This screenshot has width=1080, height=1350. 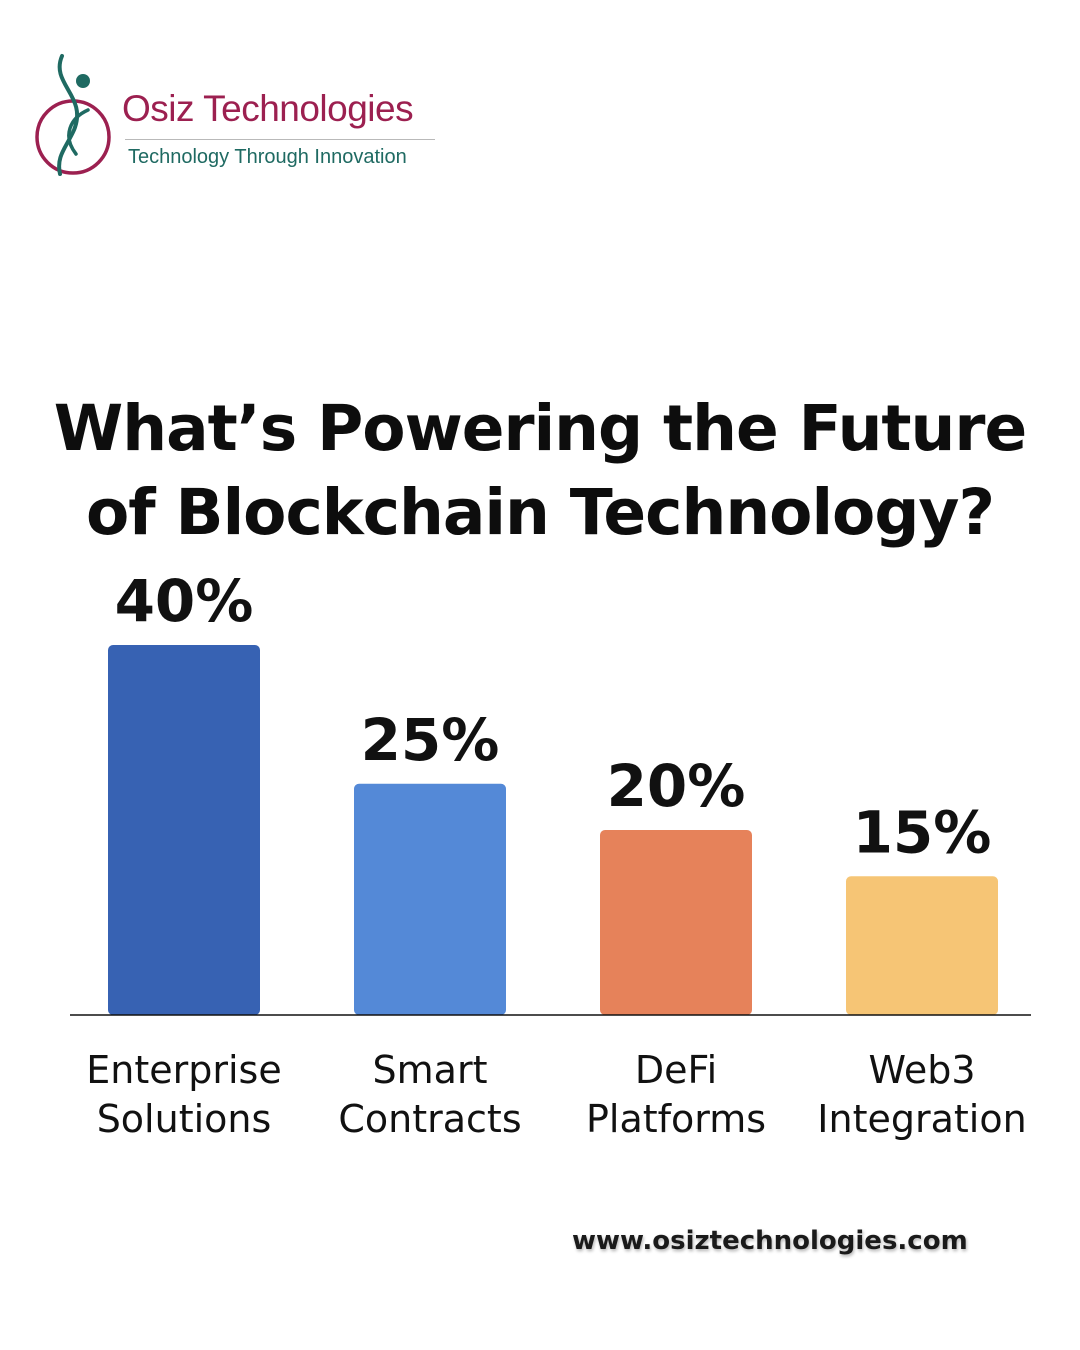 What do you see at coordinates (267, 157) in the screenshot?
I see `brand-tagline: Technology Through Innovation` at bounding box center [267, 157].